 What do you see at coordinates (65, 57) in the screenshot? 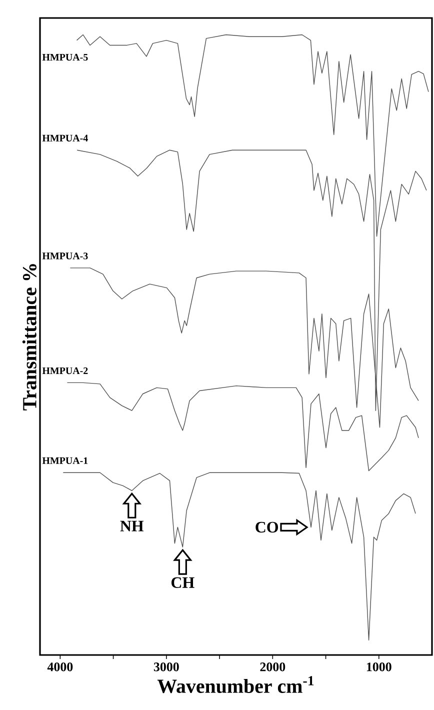
I see `series-label: HMPUA-5` at bounding box center [65, 57].